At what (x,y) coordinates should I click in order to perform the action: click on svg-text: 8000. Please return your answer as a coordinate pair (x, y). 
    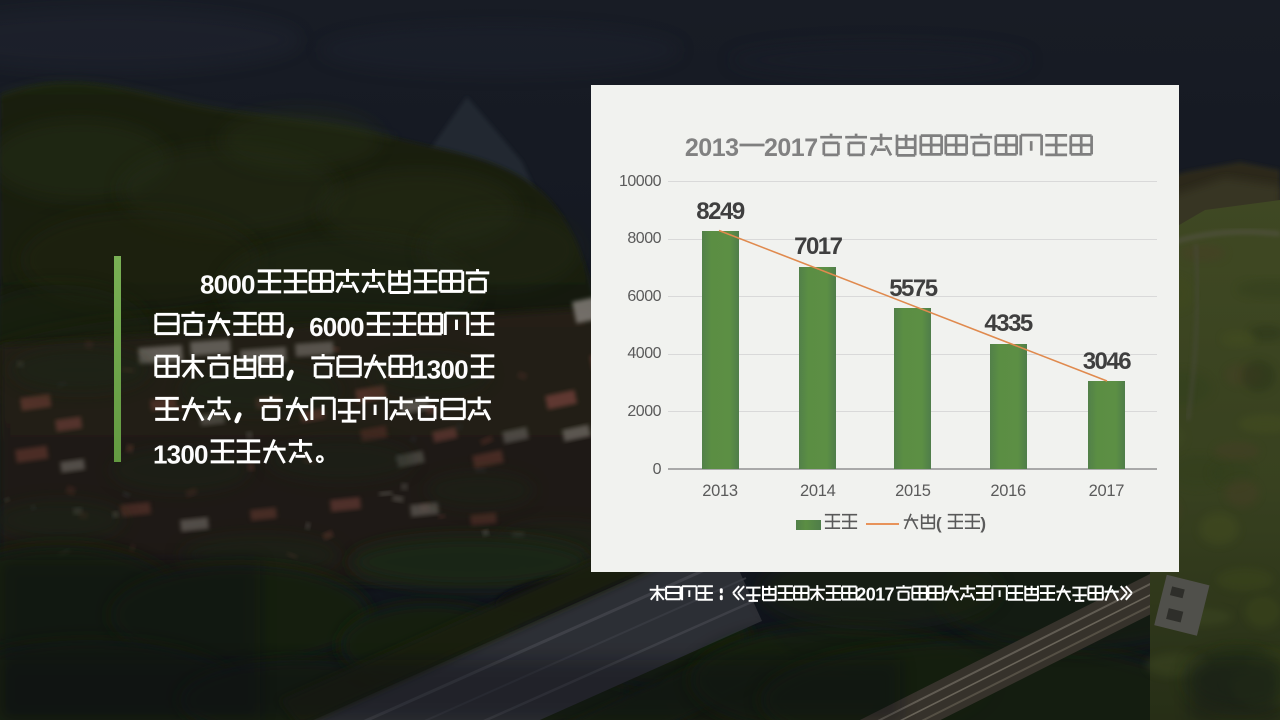
    Looking at the image, I should click on (227, 284).